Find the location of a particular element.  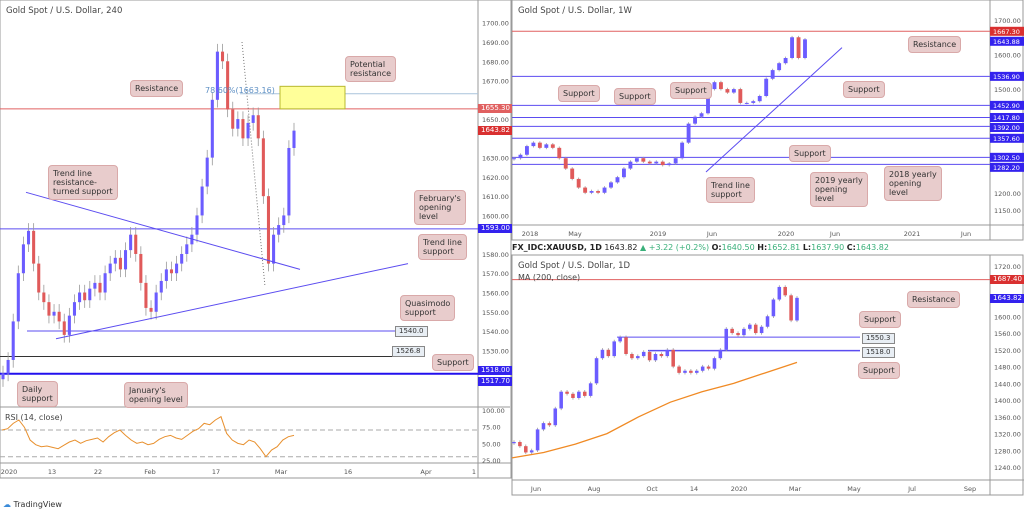

tag-price: 1643.82 is located at coordinates (495, 130).